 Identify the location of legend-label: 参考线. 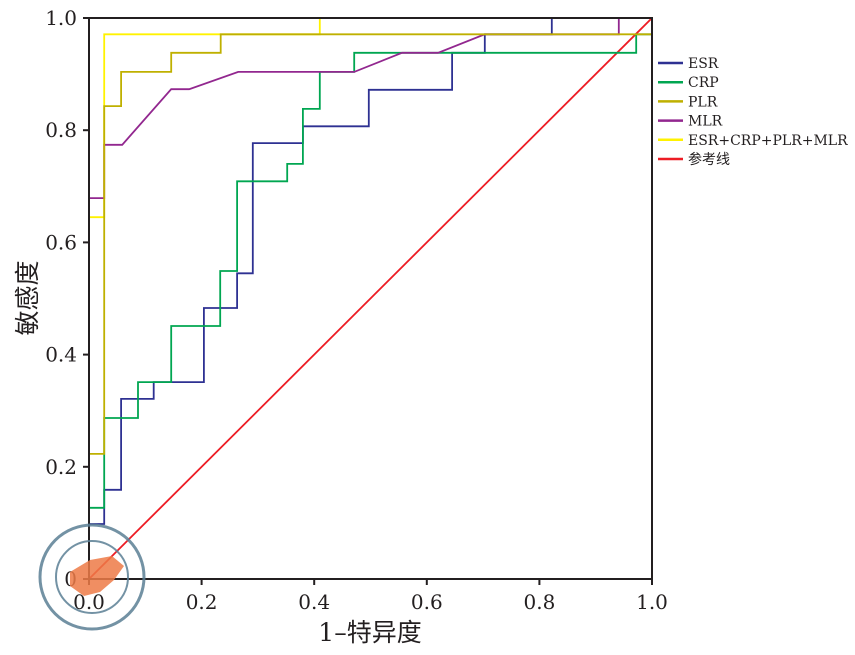
(709, 159).